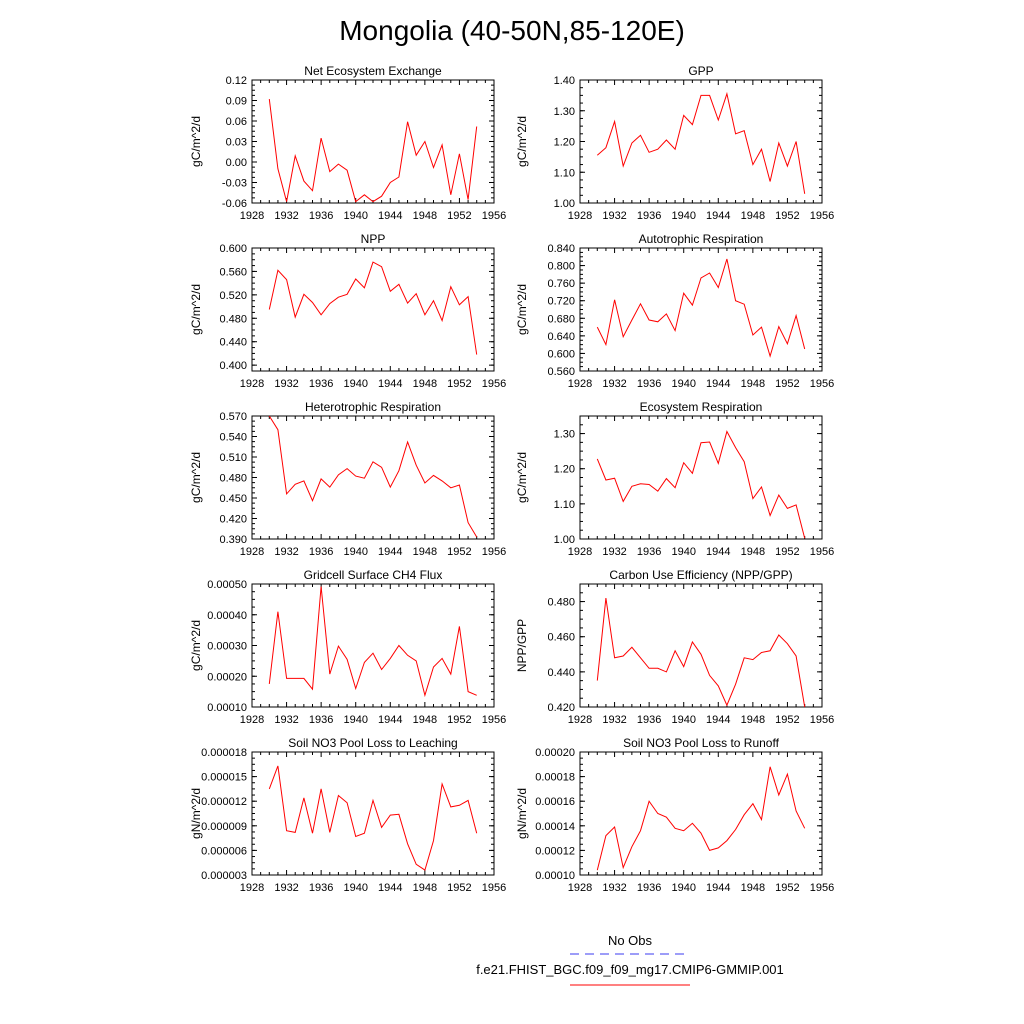 The width and height of the screenshot is (1024, 1024). What do you see at coordinates (233, 520) in the screenshot?
I see `y-tick-label: 0.420` at bounding box center [233, 520].